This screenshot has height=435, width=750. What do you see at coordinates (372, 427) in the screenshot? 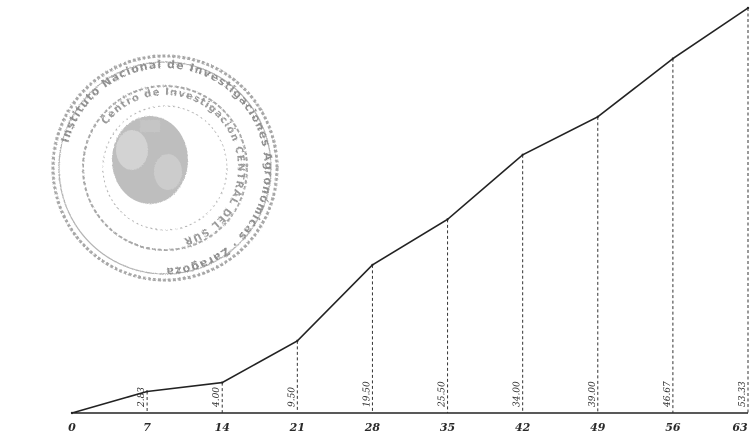
I see `x-tick-label: 28` at bounding box center [372, 427].